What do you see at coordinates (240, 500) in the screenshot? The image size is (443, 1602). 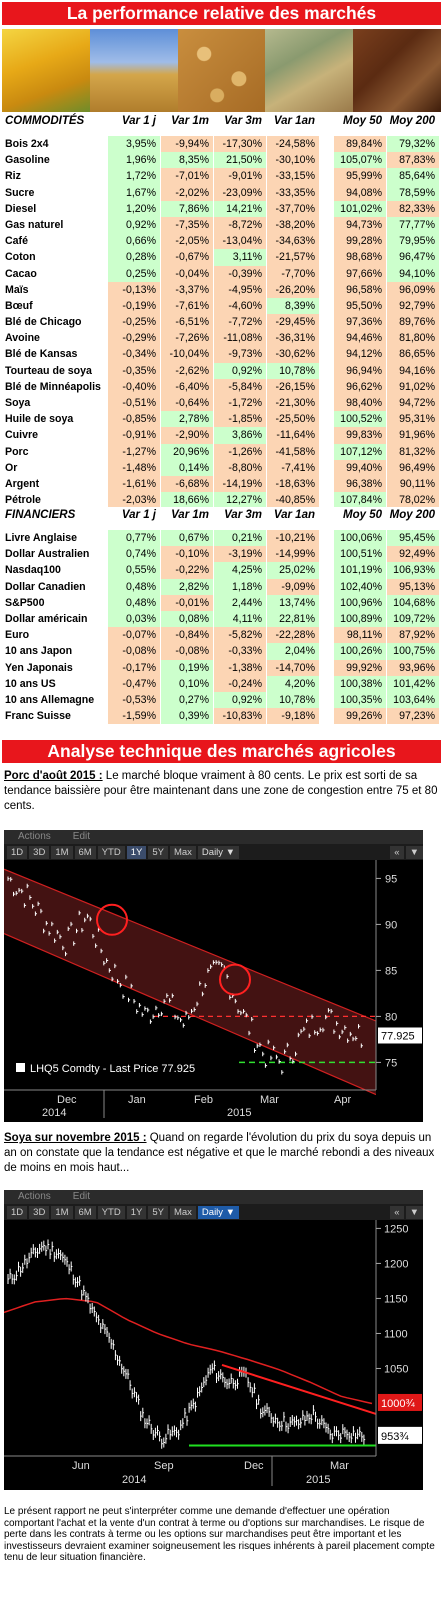 I see `table-cell: 12,27%` at bounding box center [240, 500].